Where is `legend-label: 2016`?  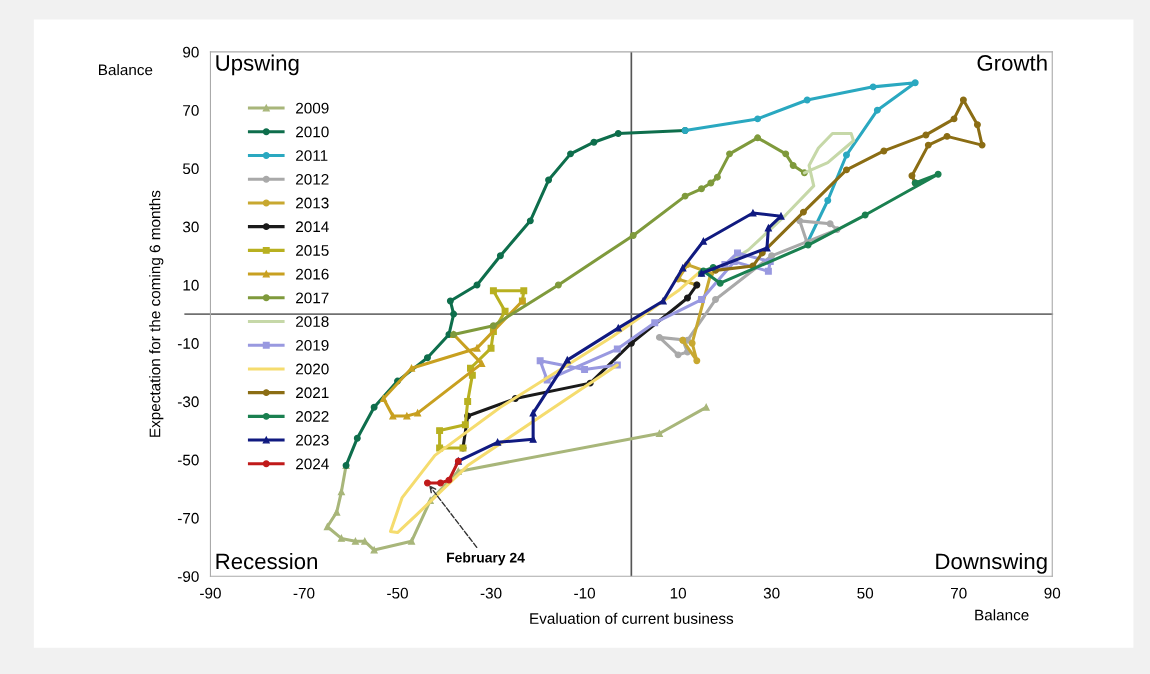
legend-label: 2016 is located at coordinates (312, 274).